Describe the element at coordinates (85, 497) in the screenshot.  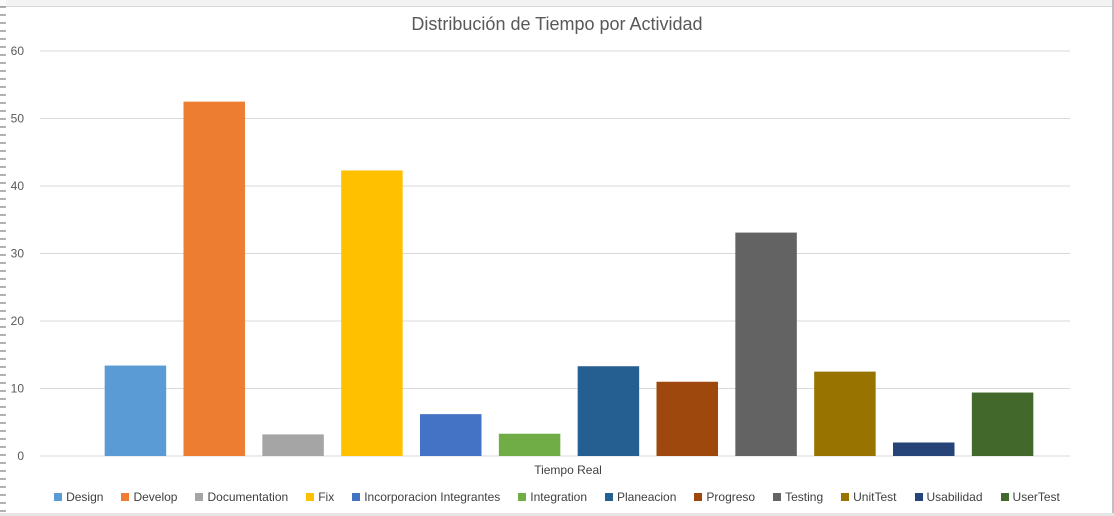
I see `legend-label: Design` at that location.